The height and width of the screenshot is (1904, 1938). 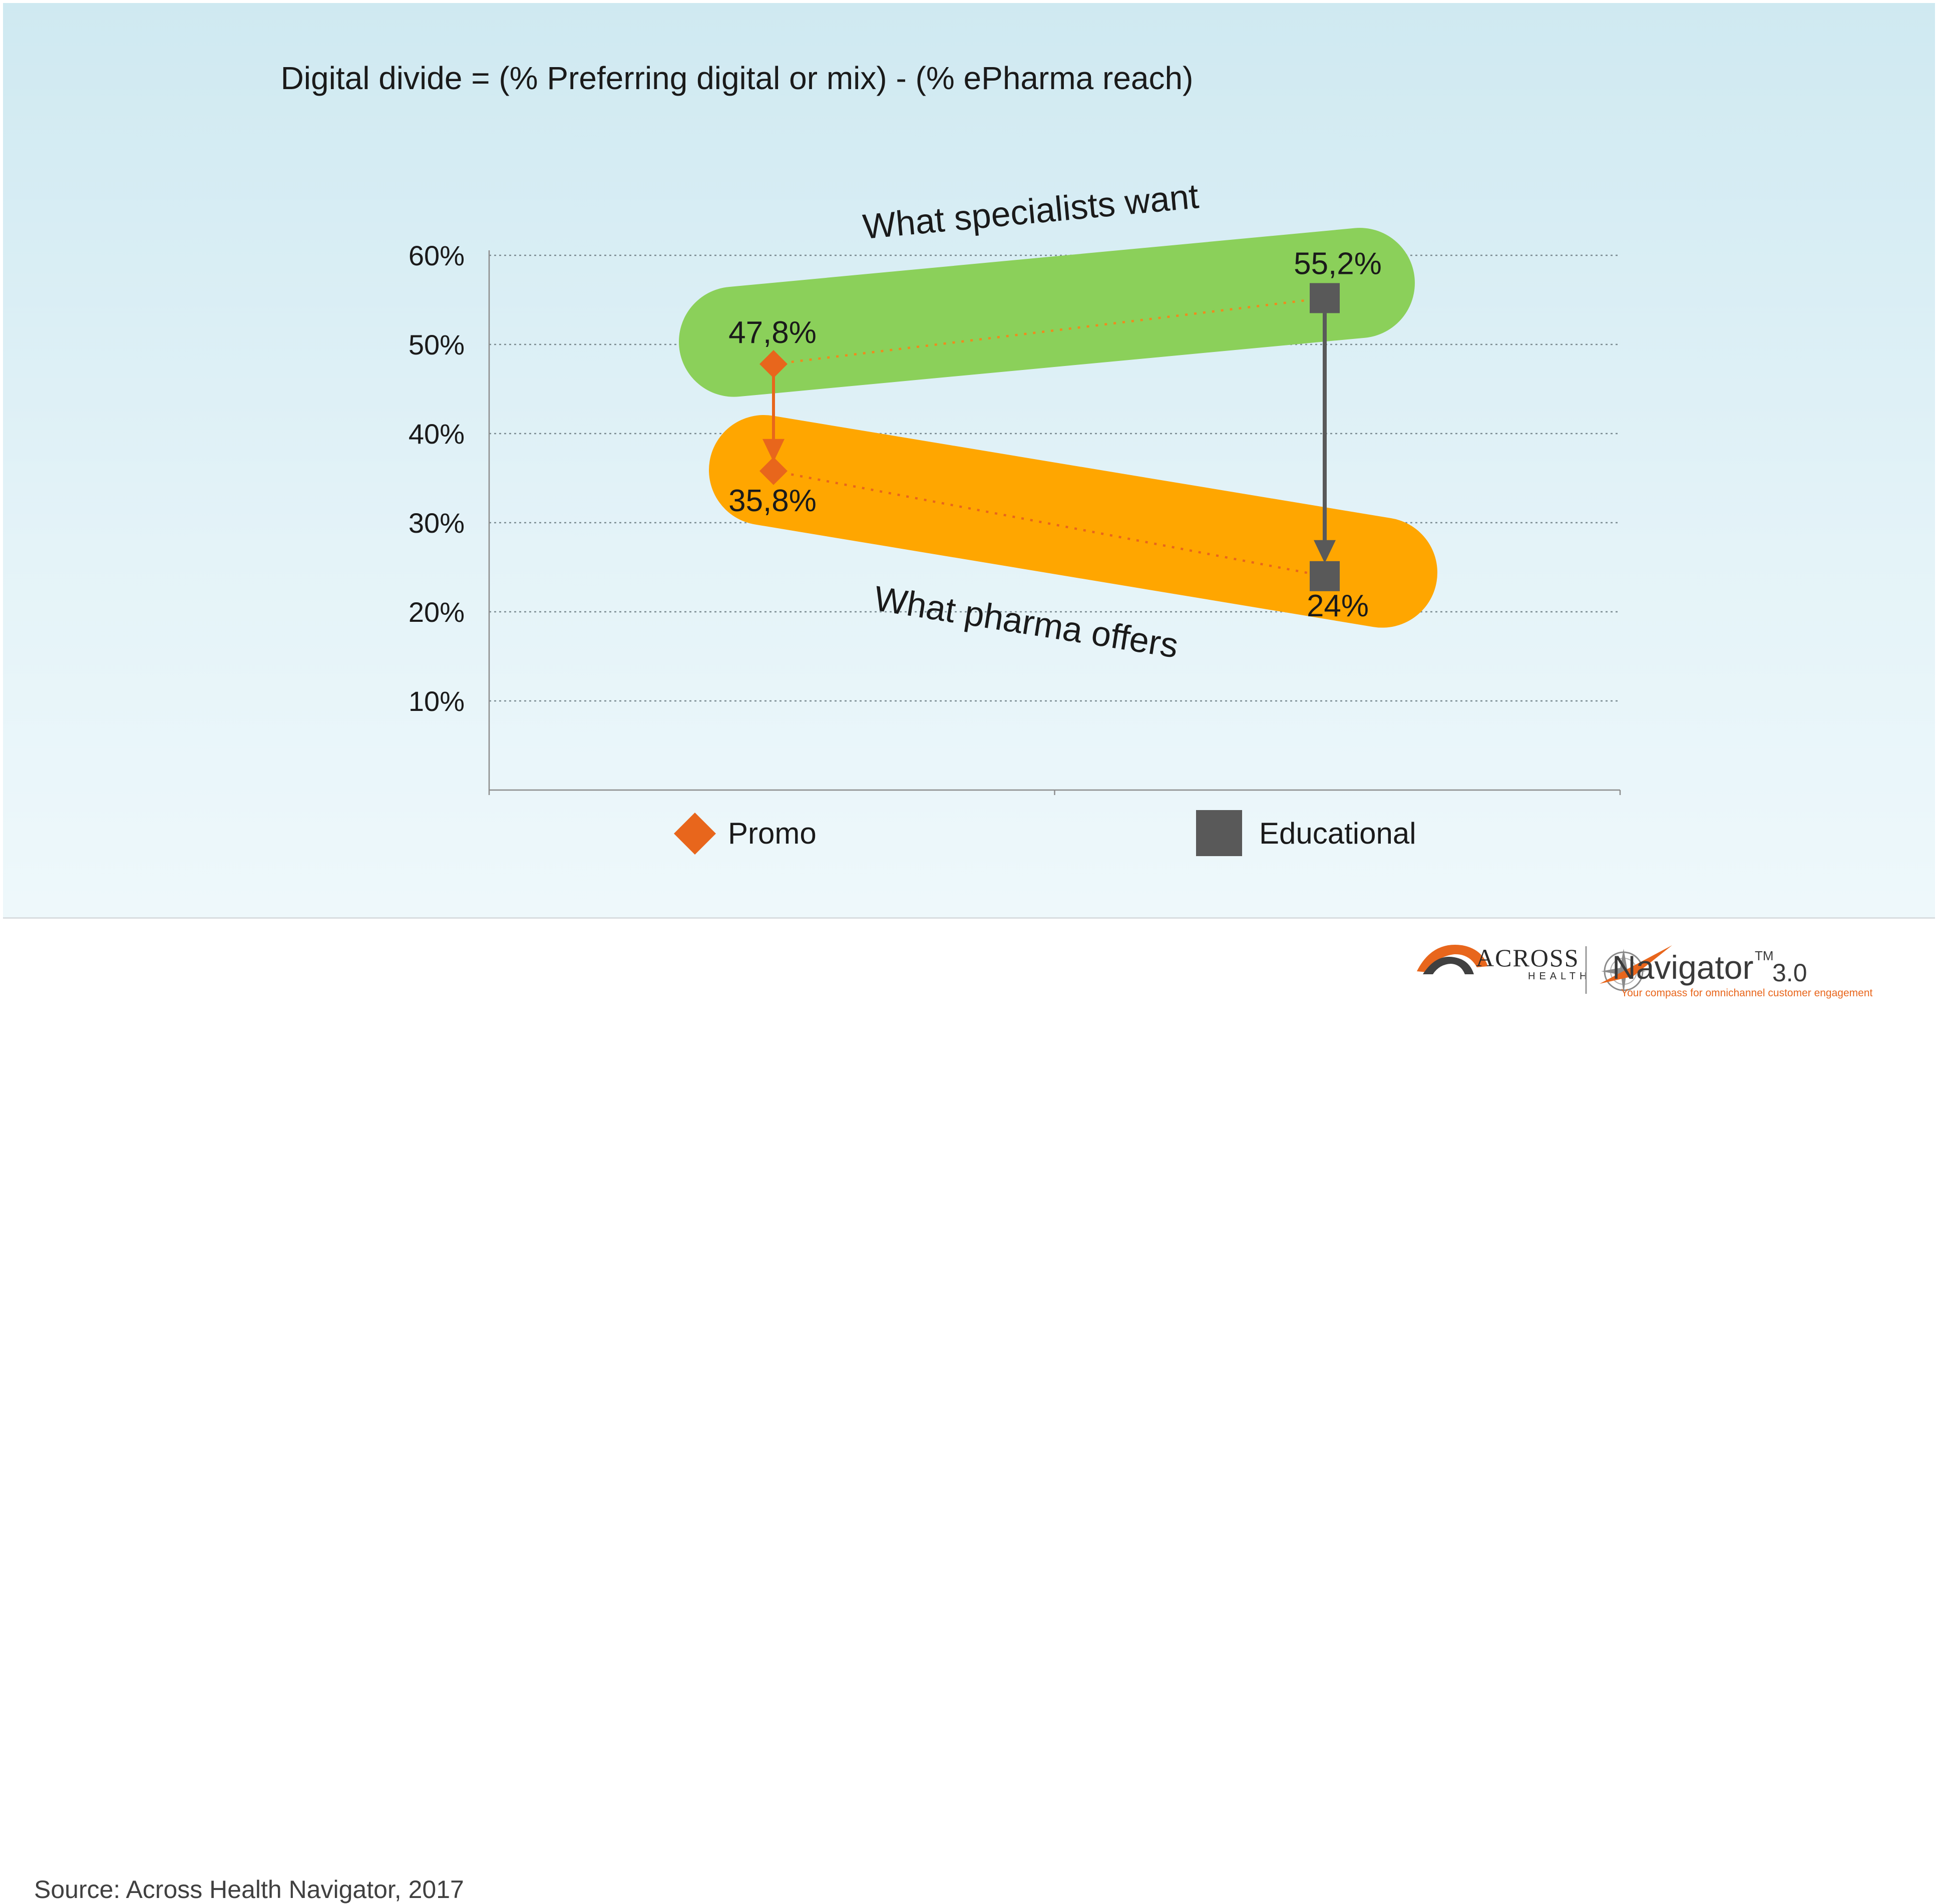 I want to click on source-note: Source: Across Health Navigator, 2017, so click(x=249, y=1889).